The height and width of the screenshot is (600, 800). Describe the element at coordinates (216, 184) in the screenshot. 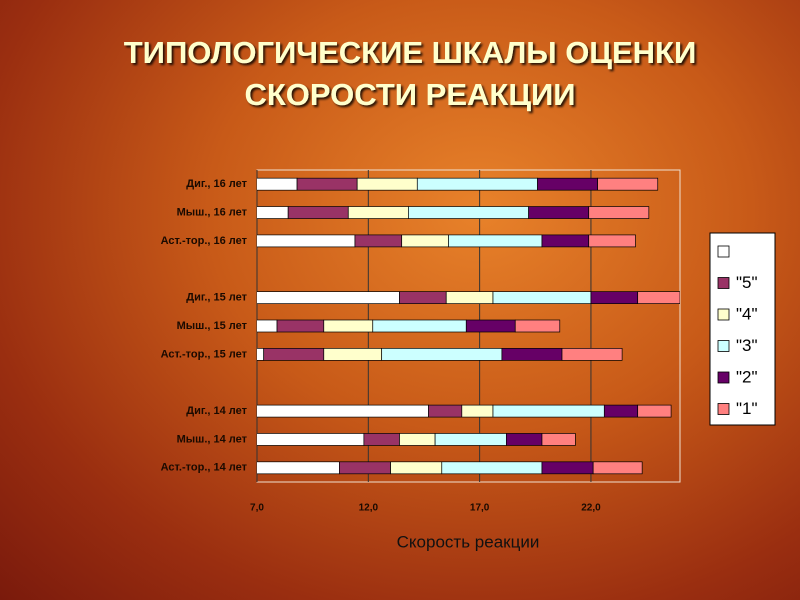

I see `y-tick-label: Диг., 16 лет` at that location.